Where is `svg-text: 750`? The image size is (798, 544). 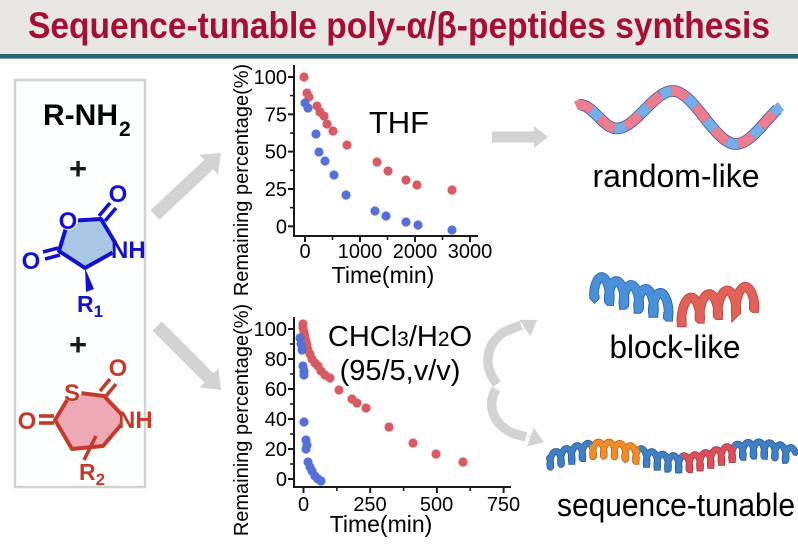
svg-text: 750 is located at coordinates (503, 505).